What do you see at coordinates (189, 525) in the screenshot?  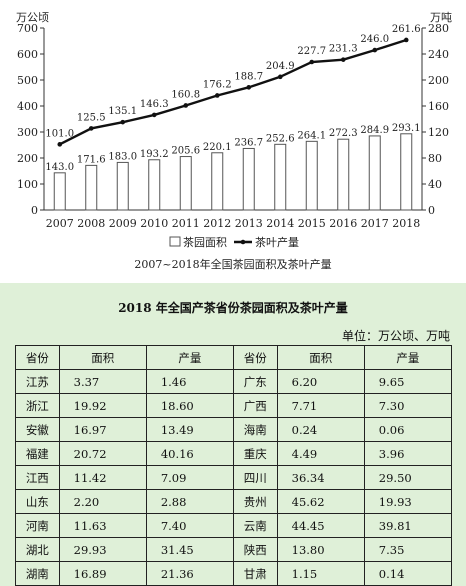 I see `value-cell: 7.40` at bounding box center [189, 525].